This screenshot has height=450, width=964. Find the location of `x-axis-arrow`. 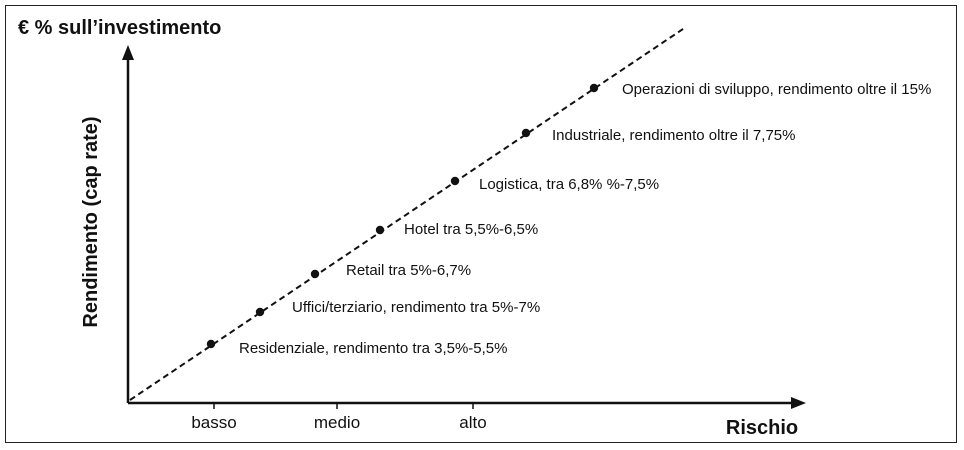

x-axis-arrow is located at coordinates (798, 403).